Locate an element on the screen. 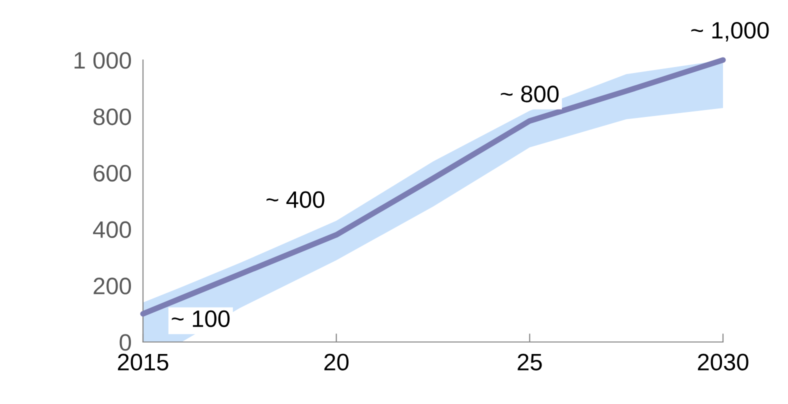 Image resolution: width=788 pixels, height=404 pixels. annotation: ~ 800 is located at coordinates (529, 94).